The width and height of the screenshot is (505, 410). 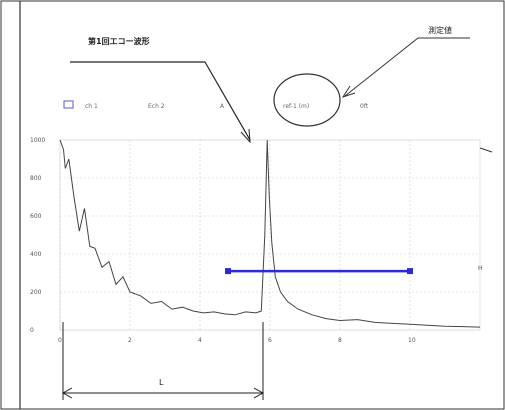 What do you see at coordinates (36, 178) in the screenshot?
I see `y-tick-label: 800` at bounding box center [36, 178].